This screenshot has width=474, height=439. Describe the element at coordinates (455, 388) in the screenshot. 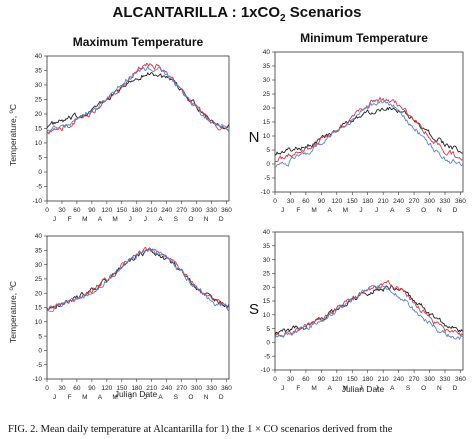

I see `month-label: D` at that location.